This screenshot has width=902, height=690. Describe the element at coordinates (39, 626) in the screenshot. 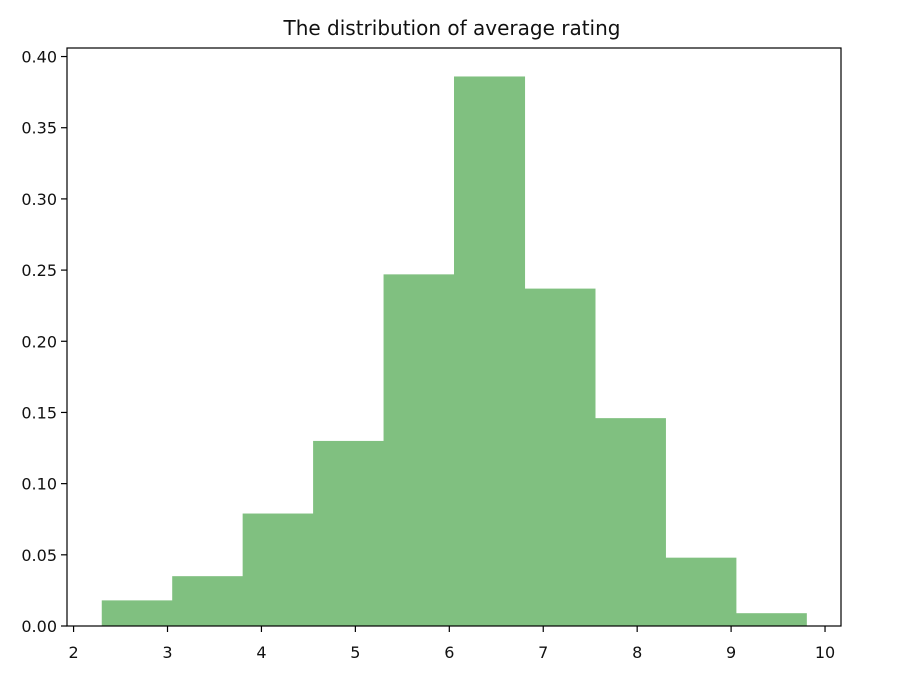

I see `y-tick-label: 0.00` at that location.